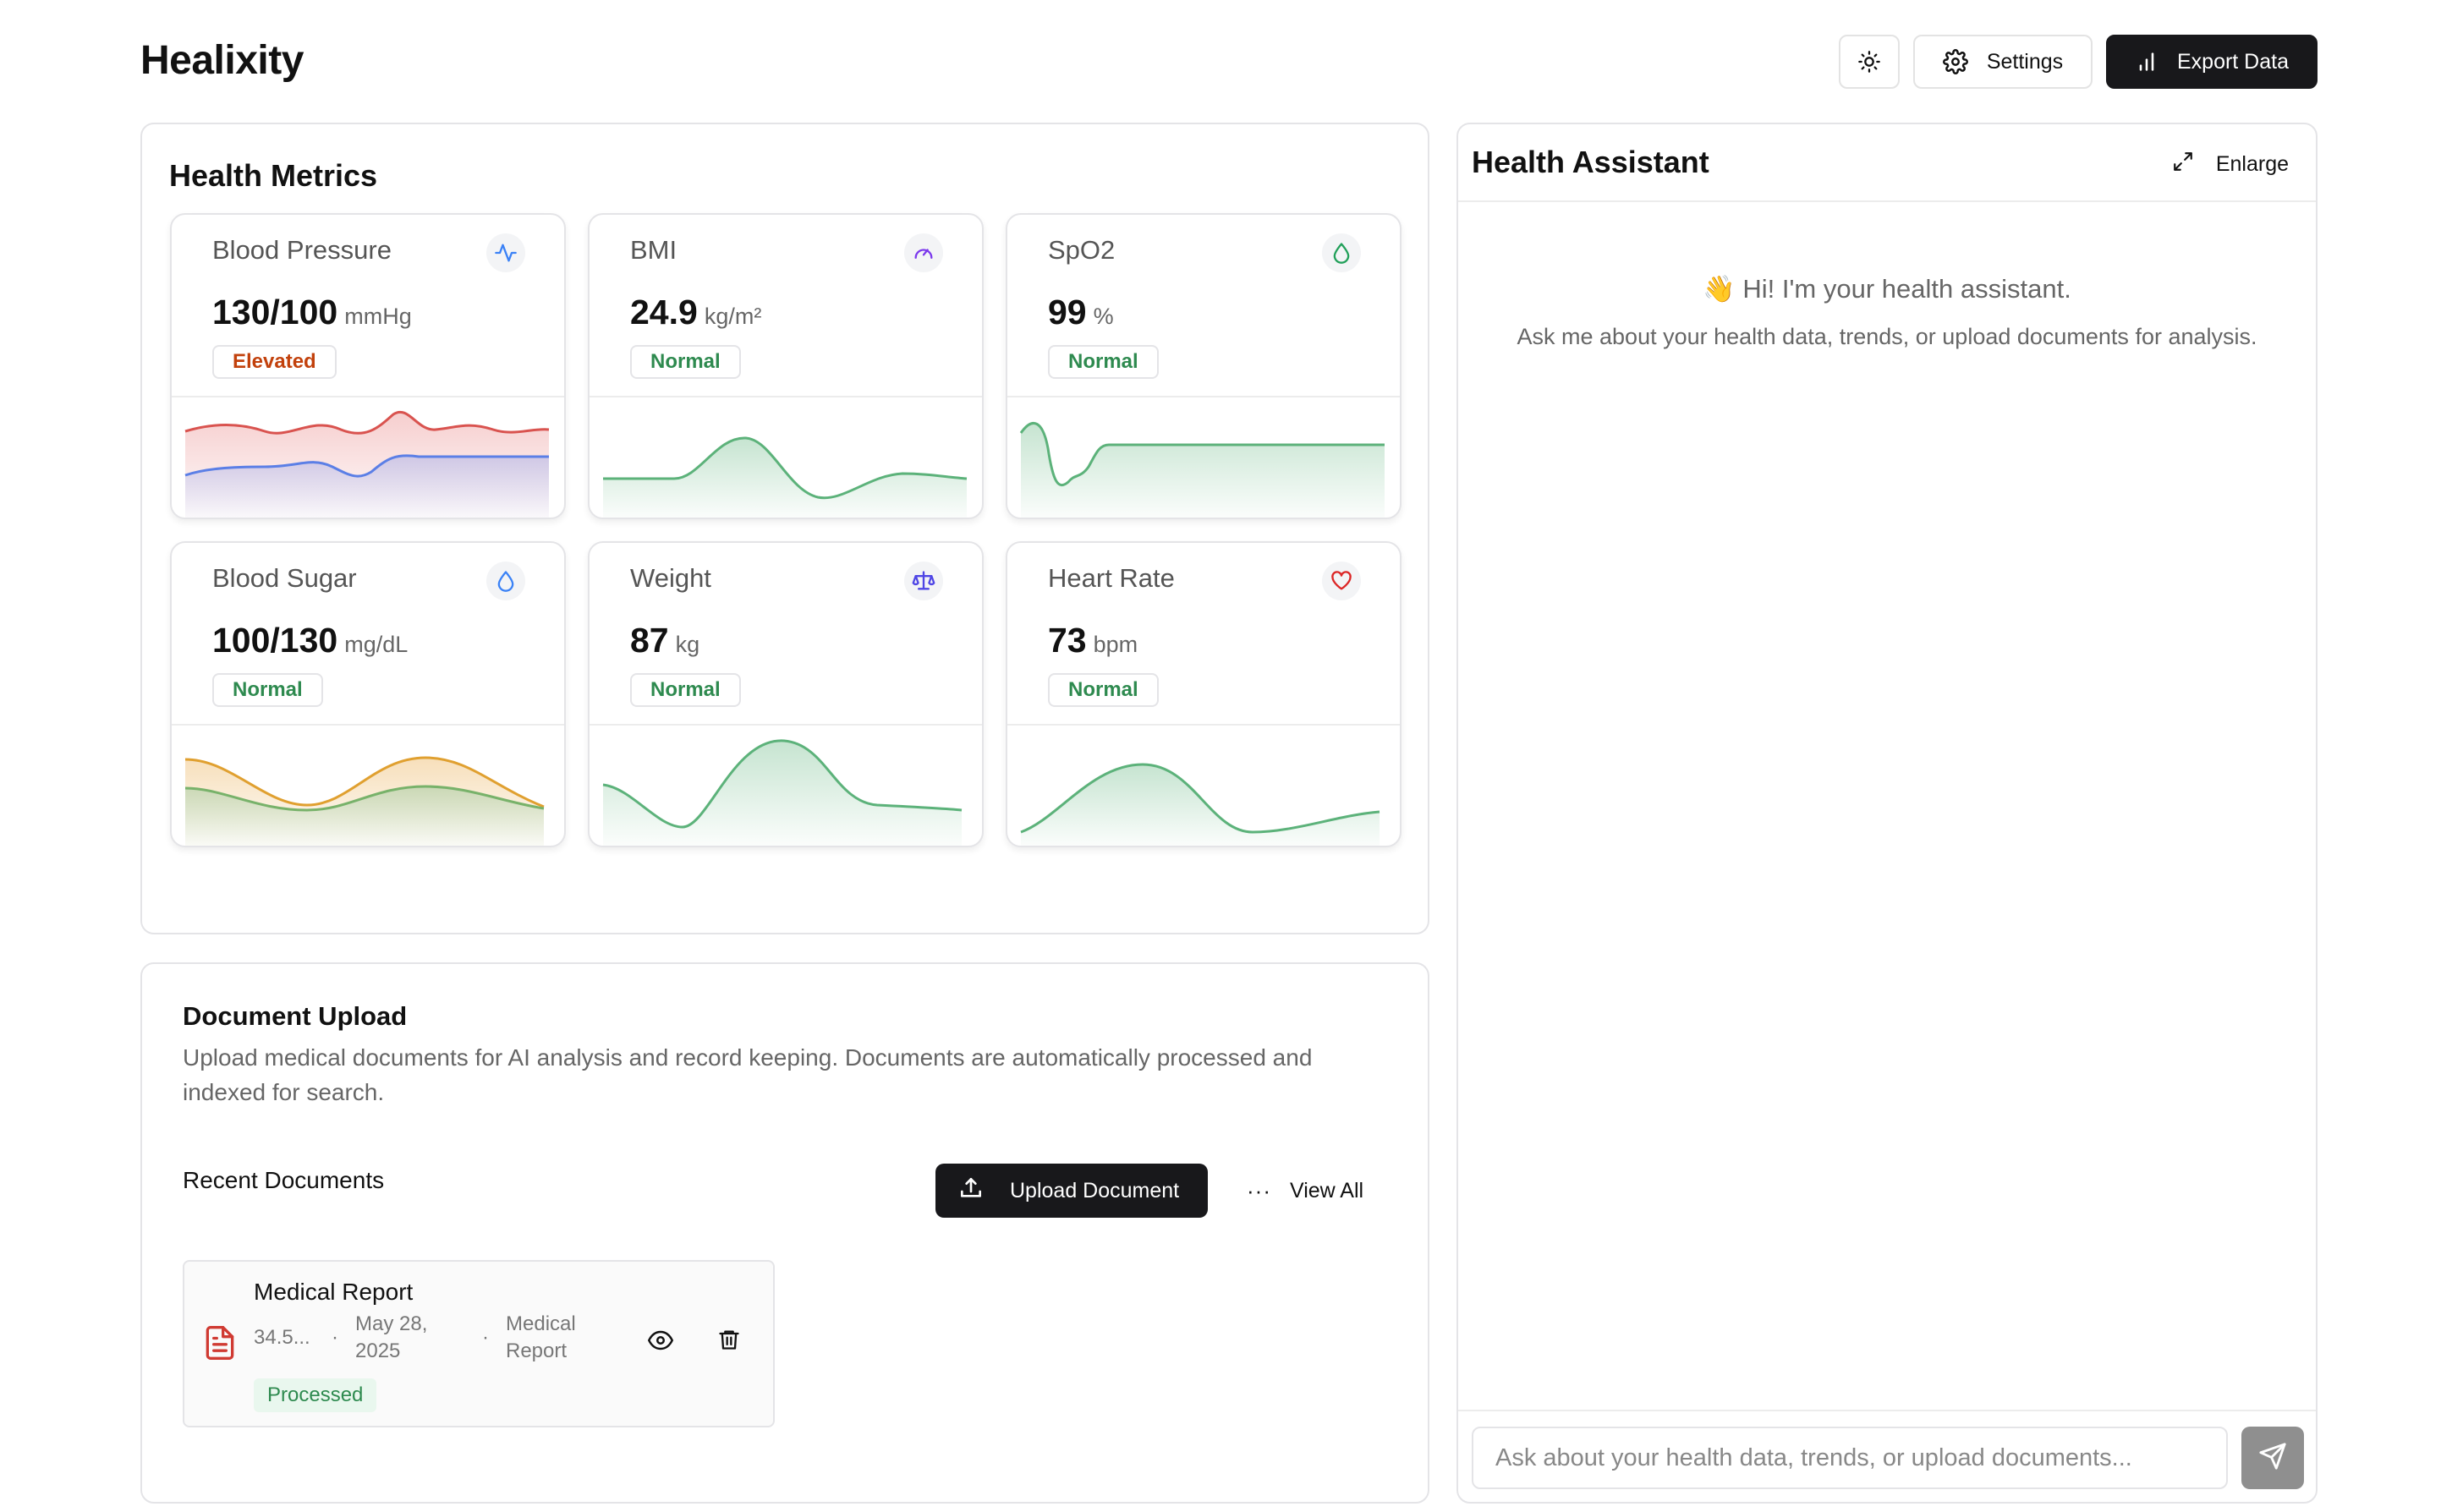 The image size is (2441, 1512). Describe the element at coordinates (785, 477) in the screenshot. I see `bmi-sparkline` at that location.